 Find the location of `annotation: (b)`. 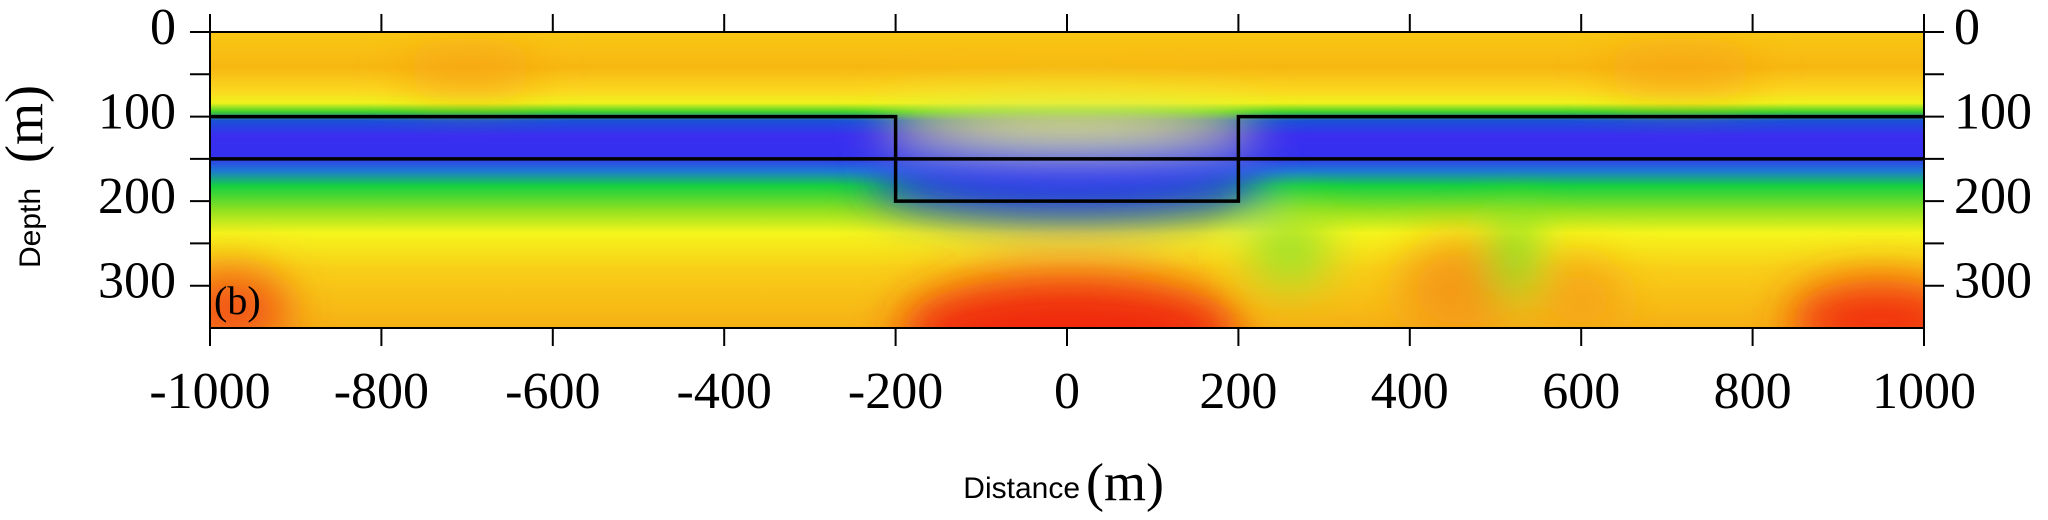

annotation: (b) is located at coordinates (237, 300).